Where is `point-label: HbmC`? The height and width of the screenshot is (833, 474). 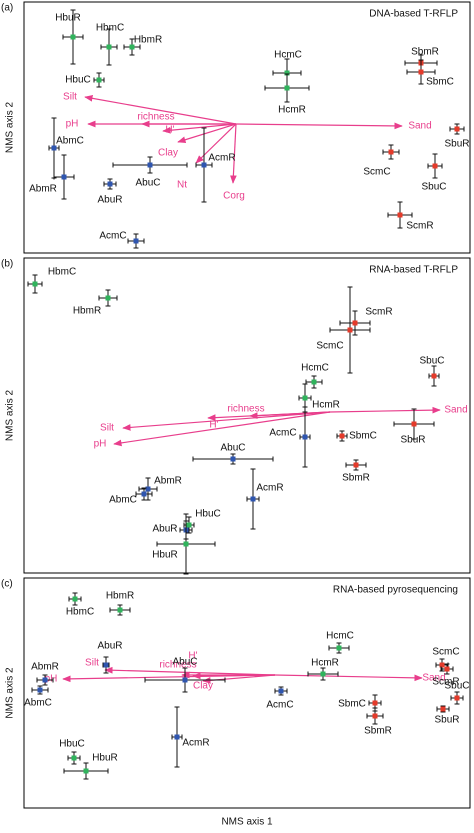 point-label: HbmC is located at coordinates (62, 272).